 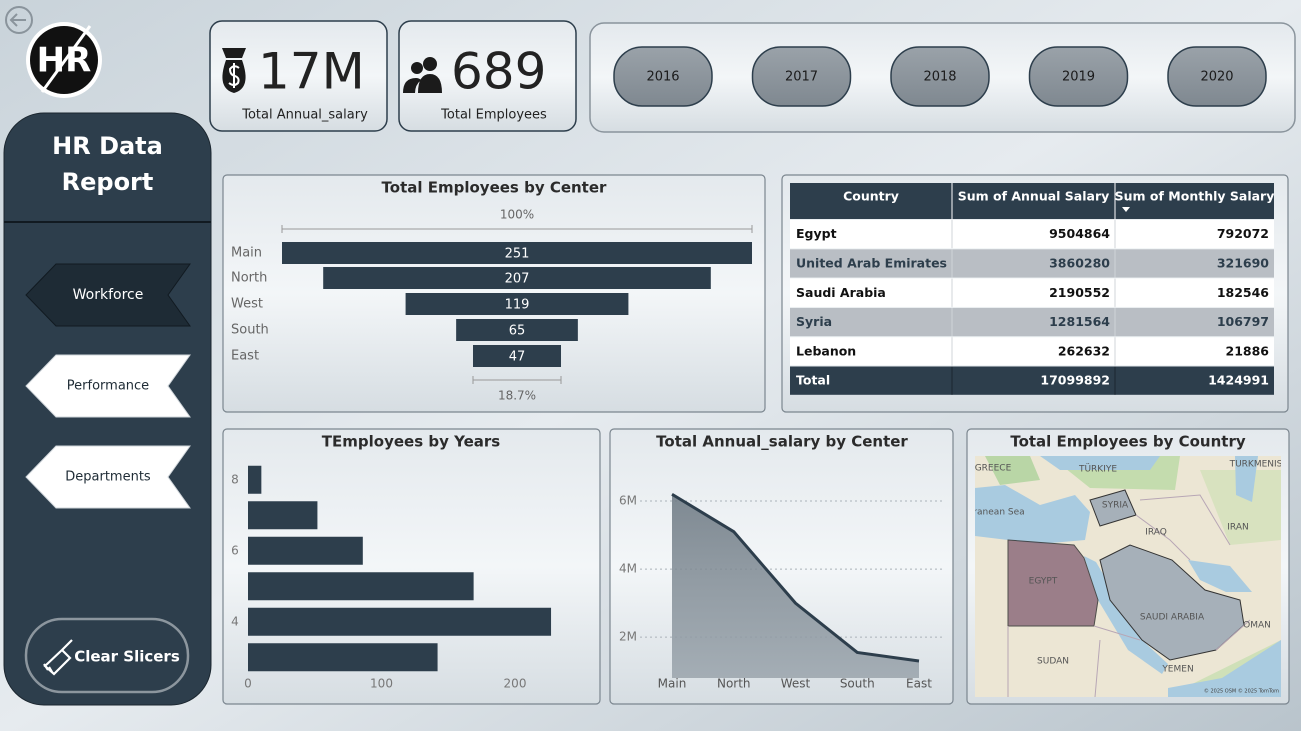 What do you see at coordinates (796, 684) in the screenshot?
I see `x-tick-label: West` at bounding box center [796, 684].